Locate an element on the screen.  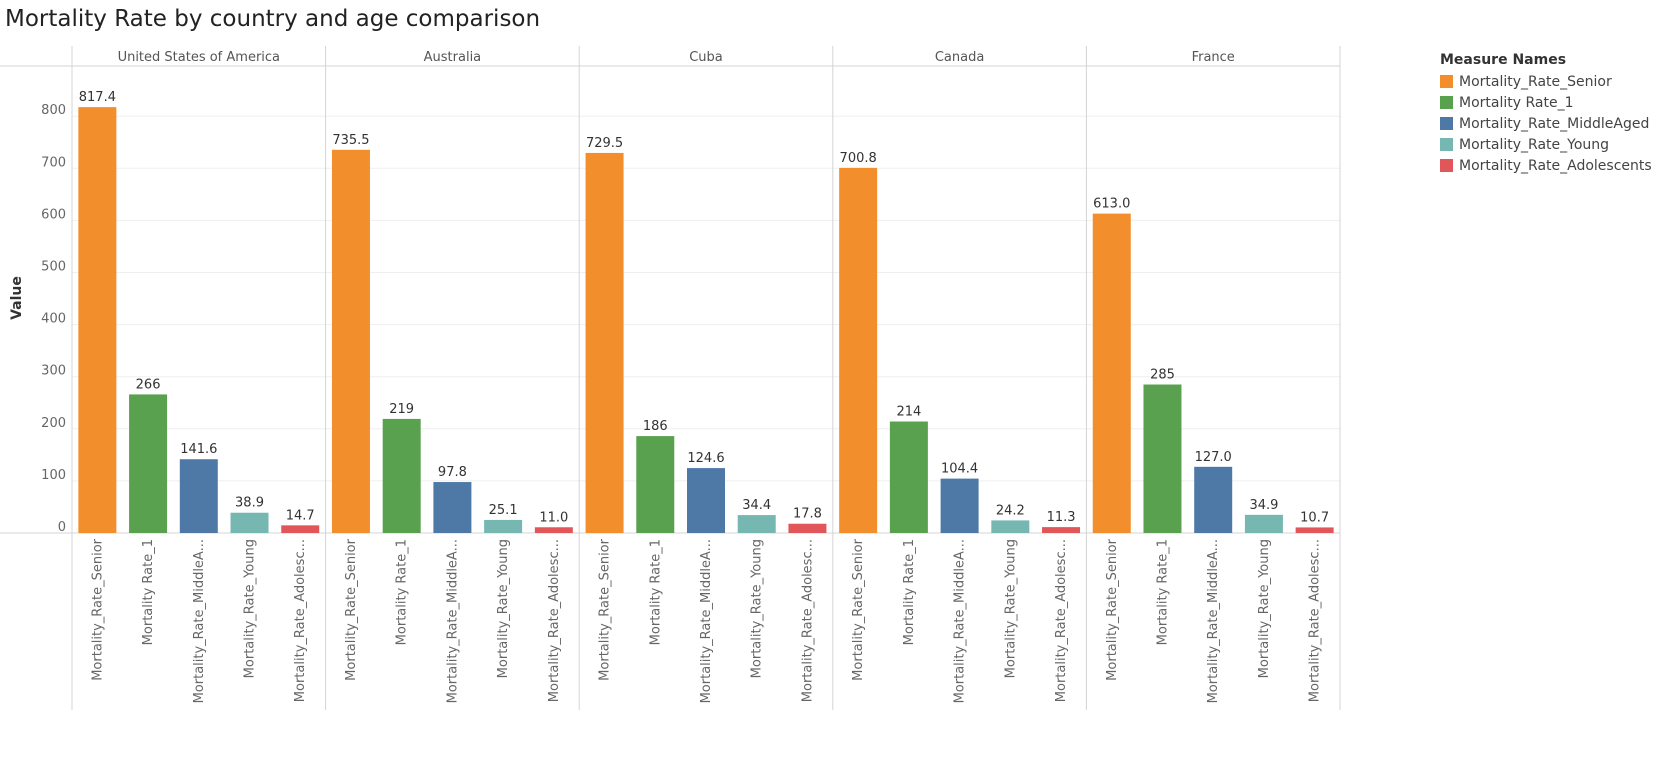
y-tick-label: 100 is located at coordinates (53, 475).